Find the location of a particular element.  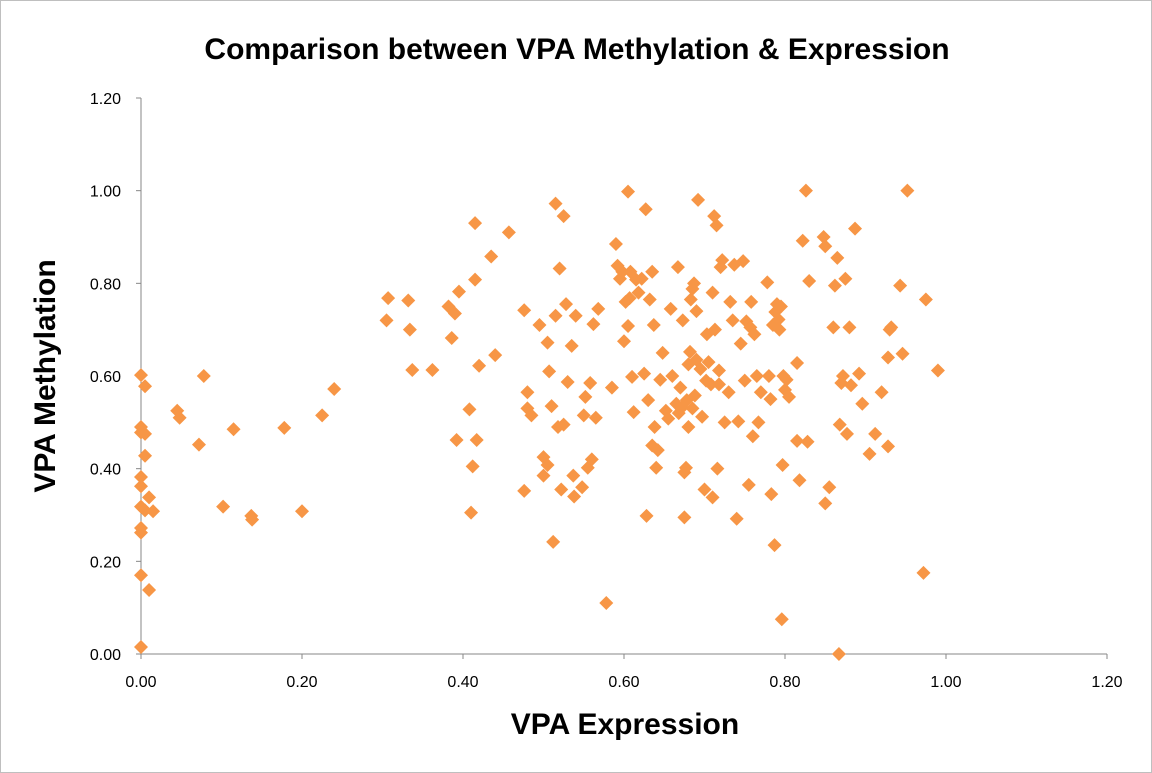

y-tick-label: 0.40 is located at coordinates (105, 470).